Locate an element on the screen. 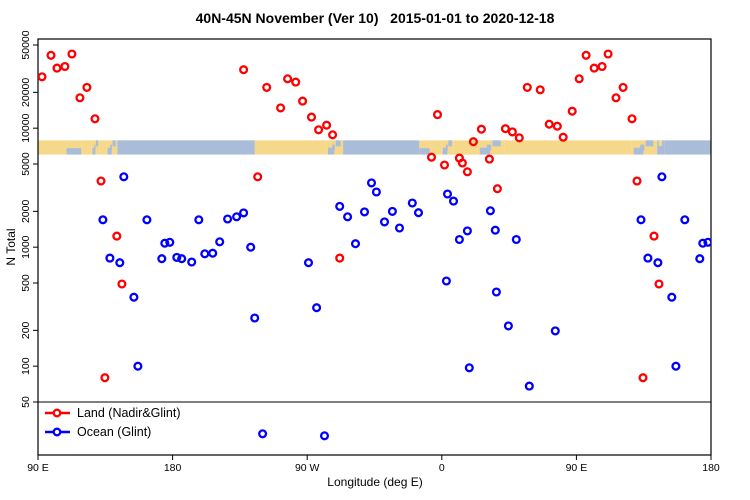  legend-label-land: Land (Nadir&Glint) is located at coordinates (129, 412).